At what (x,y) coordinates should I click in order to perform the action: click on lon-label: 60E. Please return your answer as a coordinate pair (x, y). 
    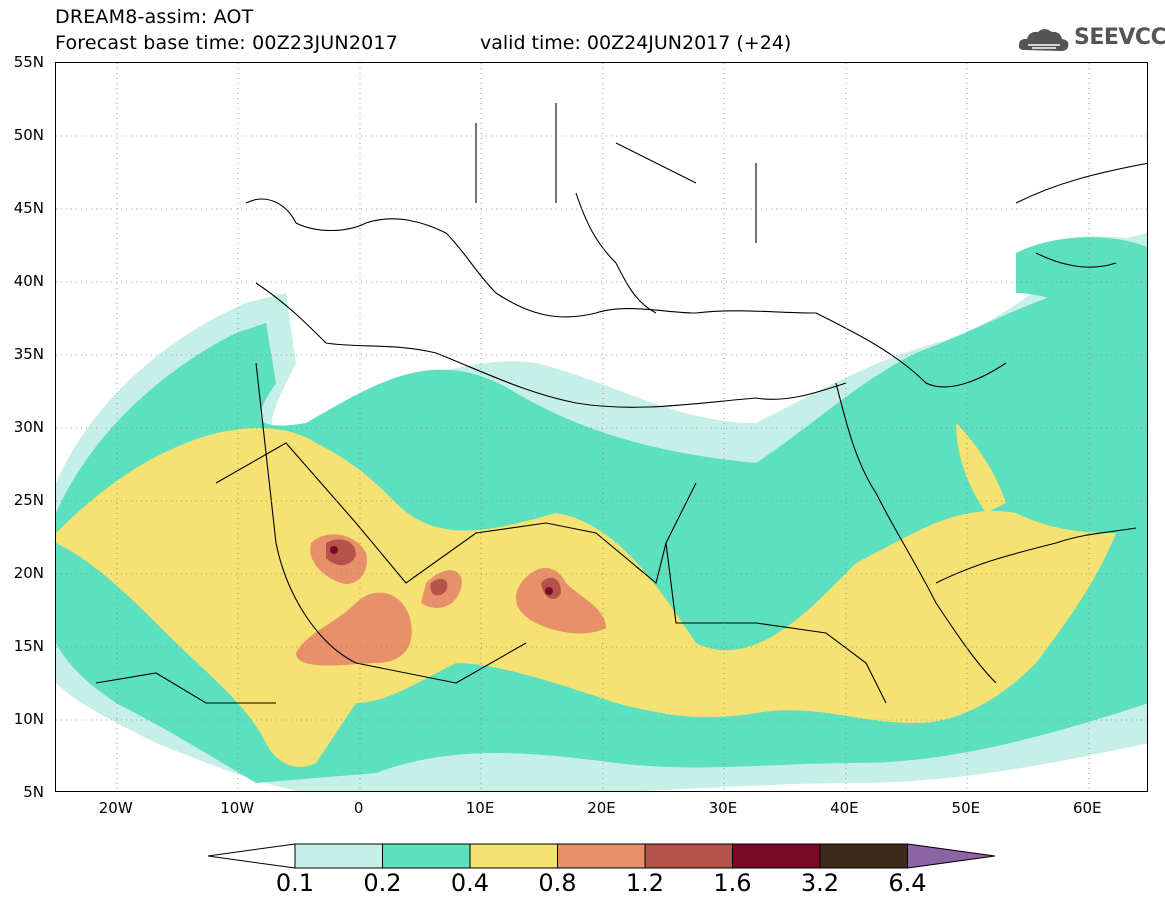
    Looking at the image, I should click on (1087, 808).